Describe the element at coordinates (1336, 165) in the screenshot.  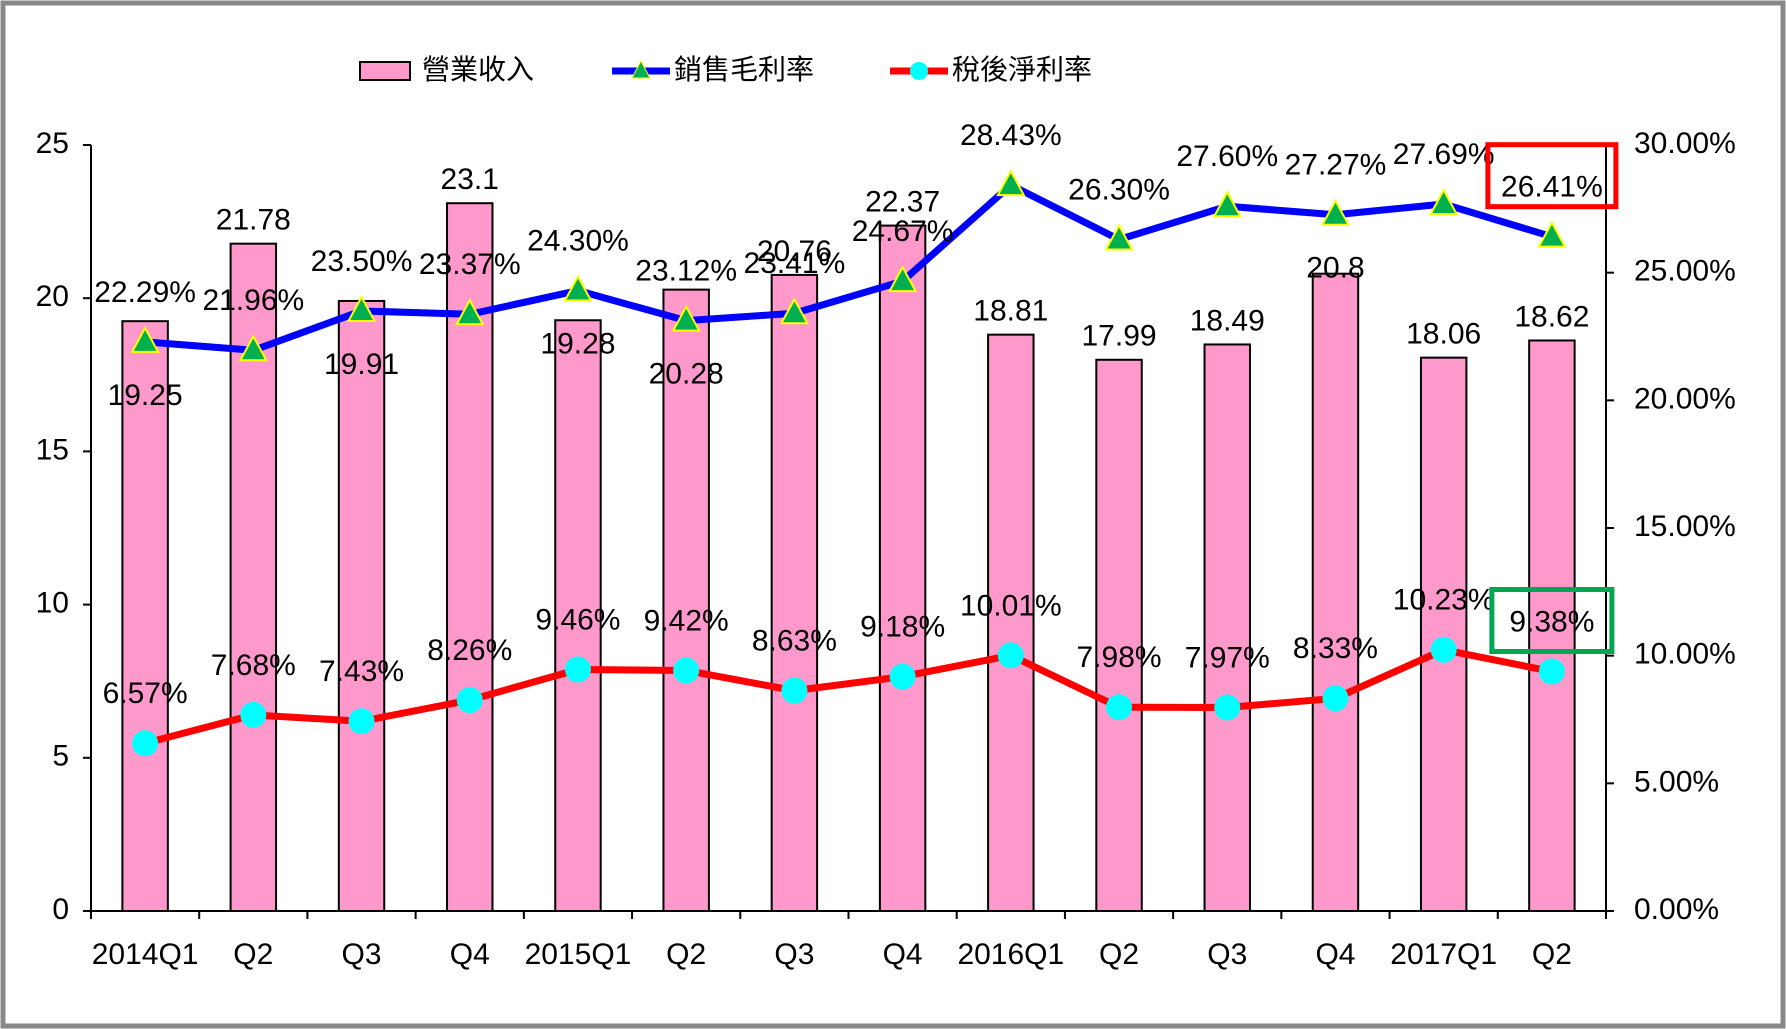
I see `value-label: 27.27%` at that location.